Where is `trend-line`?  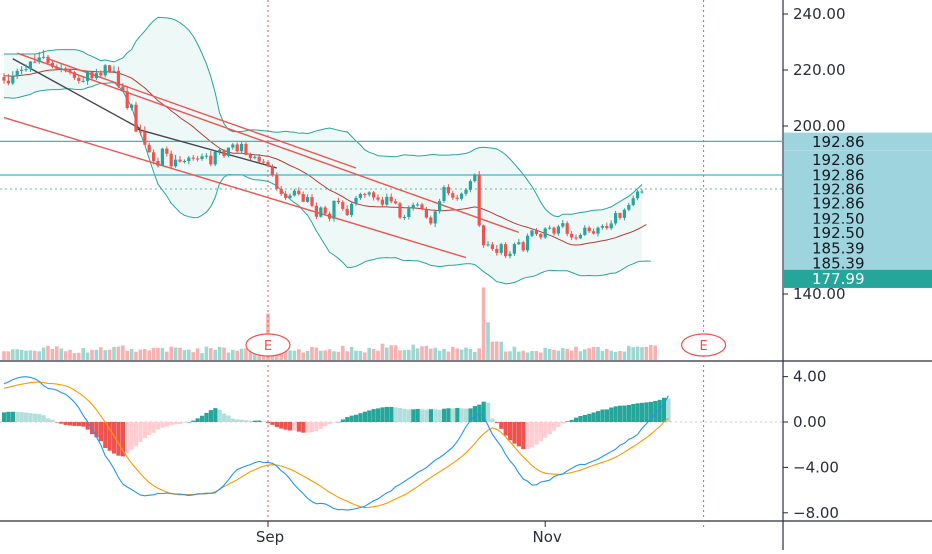 trend-line is located at coordinates (76, 94).